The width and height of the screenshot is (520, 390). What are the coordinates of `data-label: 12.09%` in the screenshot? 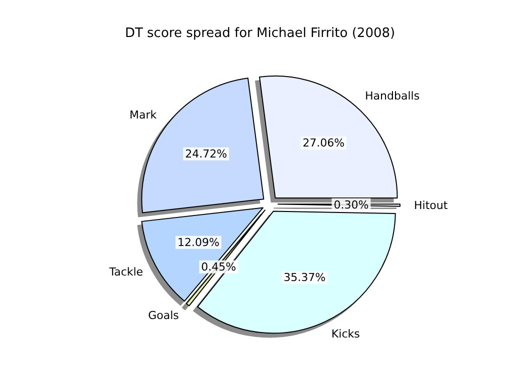 It's located at (198, 242).